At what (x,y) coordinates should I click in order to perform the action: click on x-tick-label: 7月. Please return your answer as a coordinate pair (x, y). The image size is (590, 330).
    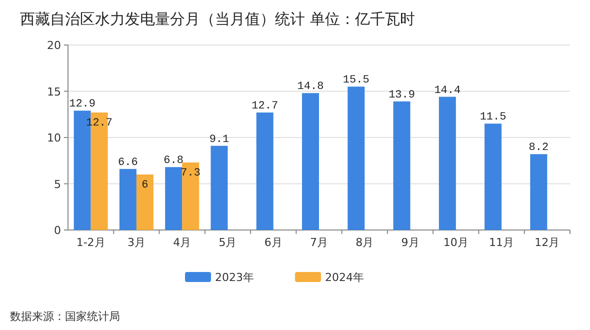
    Looking at the image, I should click on (319, 242).